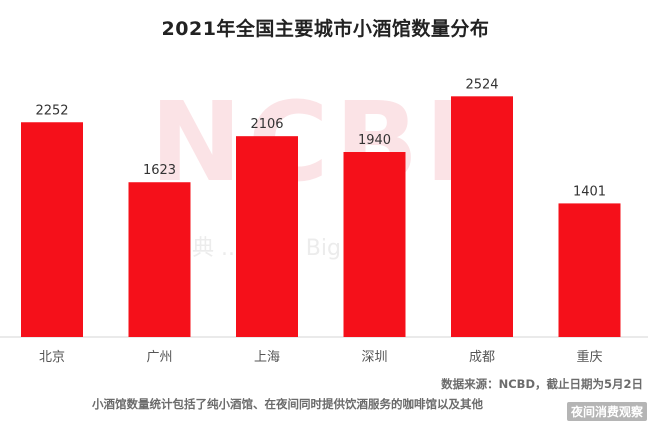 The height and width of the screenshot is (428, 651). Describe the element at coordinates (159, 259) in the screenshot. I see `bar-广州` at that location.